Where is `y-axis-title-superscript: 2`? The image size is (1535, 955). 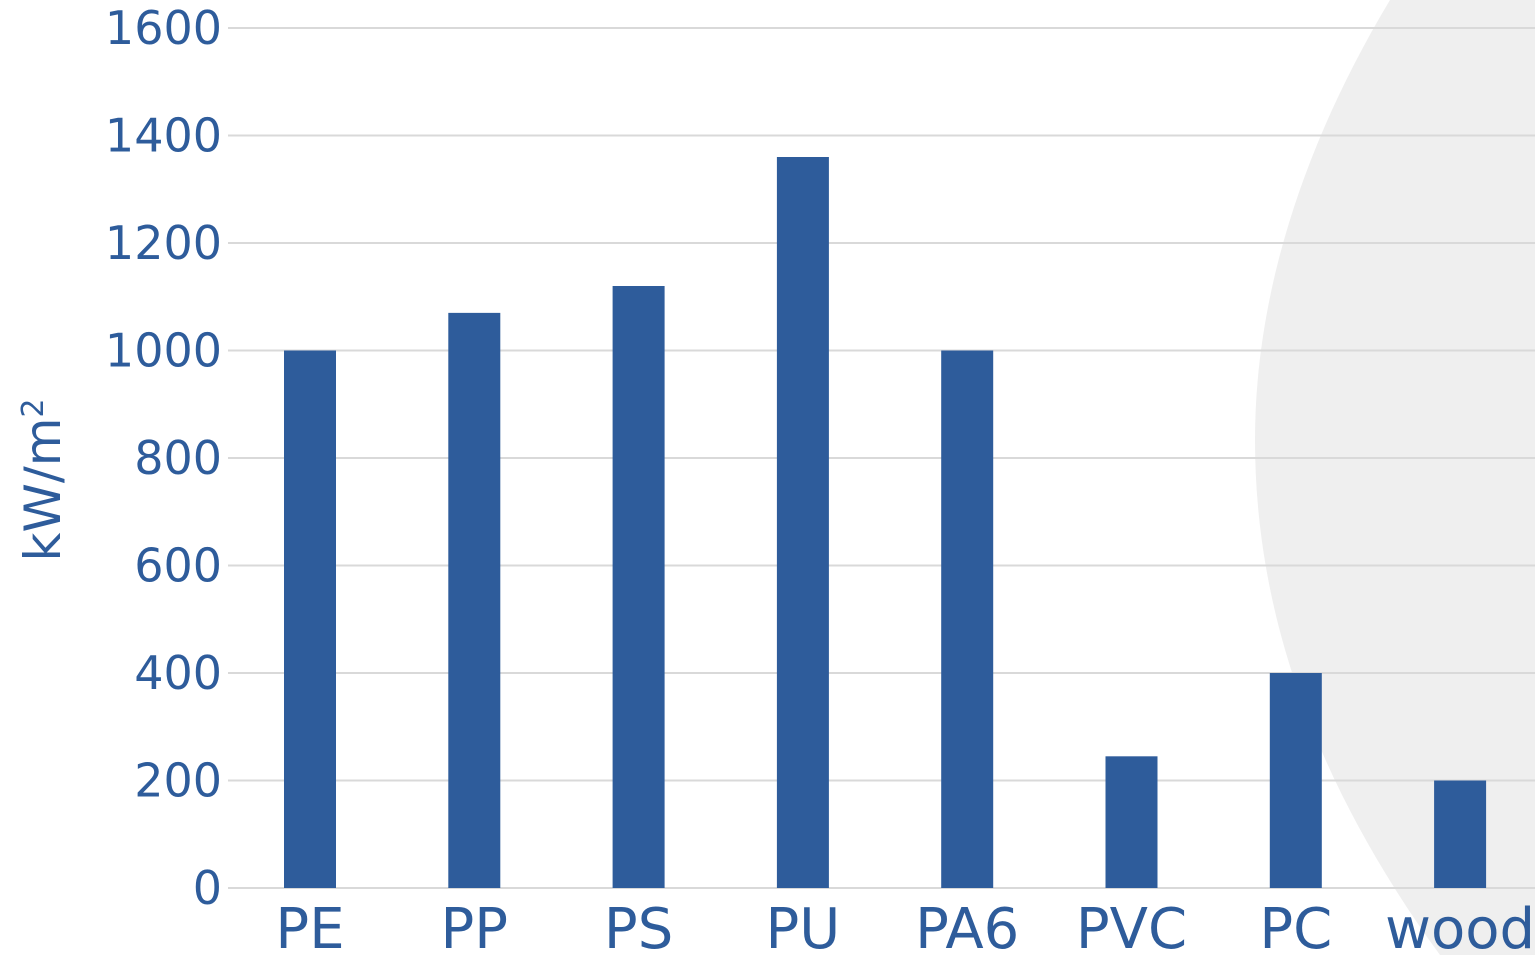 y-axis-title-superscript: 2 is located at coordinates (33, 407).